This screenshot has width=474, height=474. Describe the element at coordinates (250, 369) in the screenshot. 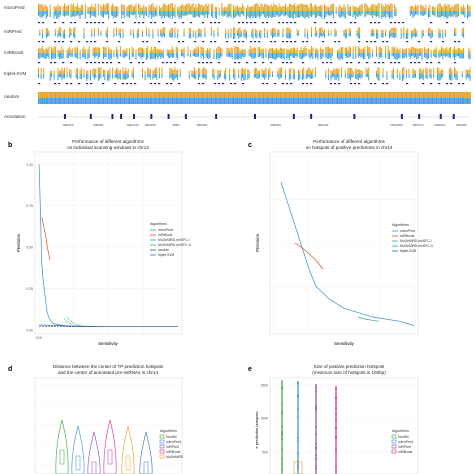

I see `panel-letter-e: e` at that location.